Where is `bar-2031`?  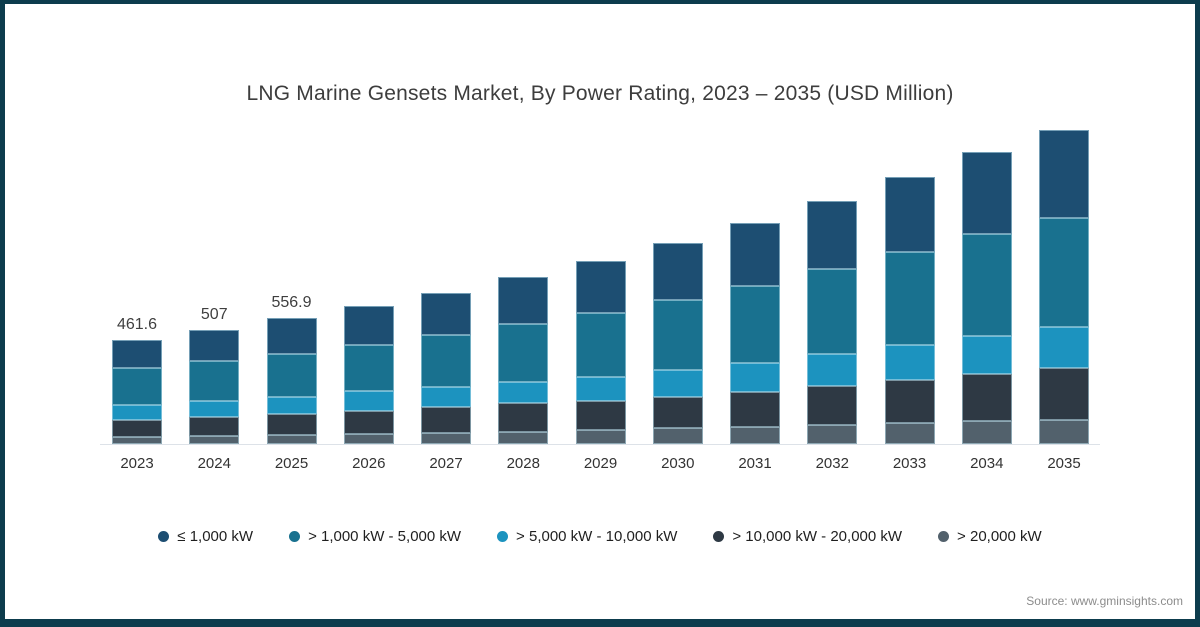
bar-2031 is located at coordinates (755, 333).